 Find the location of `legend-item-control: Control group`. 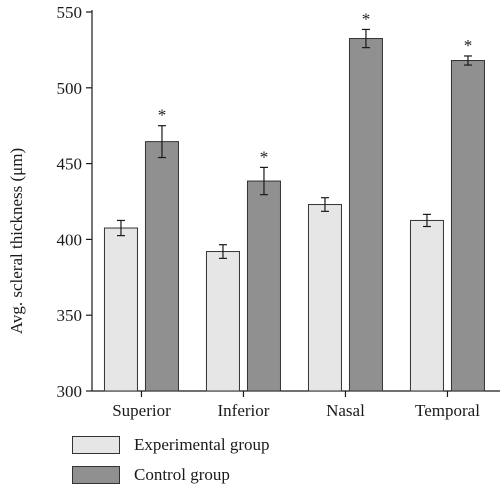

legend-item-control: Control group is located at coordinates (171, 475).